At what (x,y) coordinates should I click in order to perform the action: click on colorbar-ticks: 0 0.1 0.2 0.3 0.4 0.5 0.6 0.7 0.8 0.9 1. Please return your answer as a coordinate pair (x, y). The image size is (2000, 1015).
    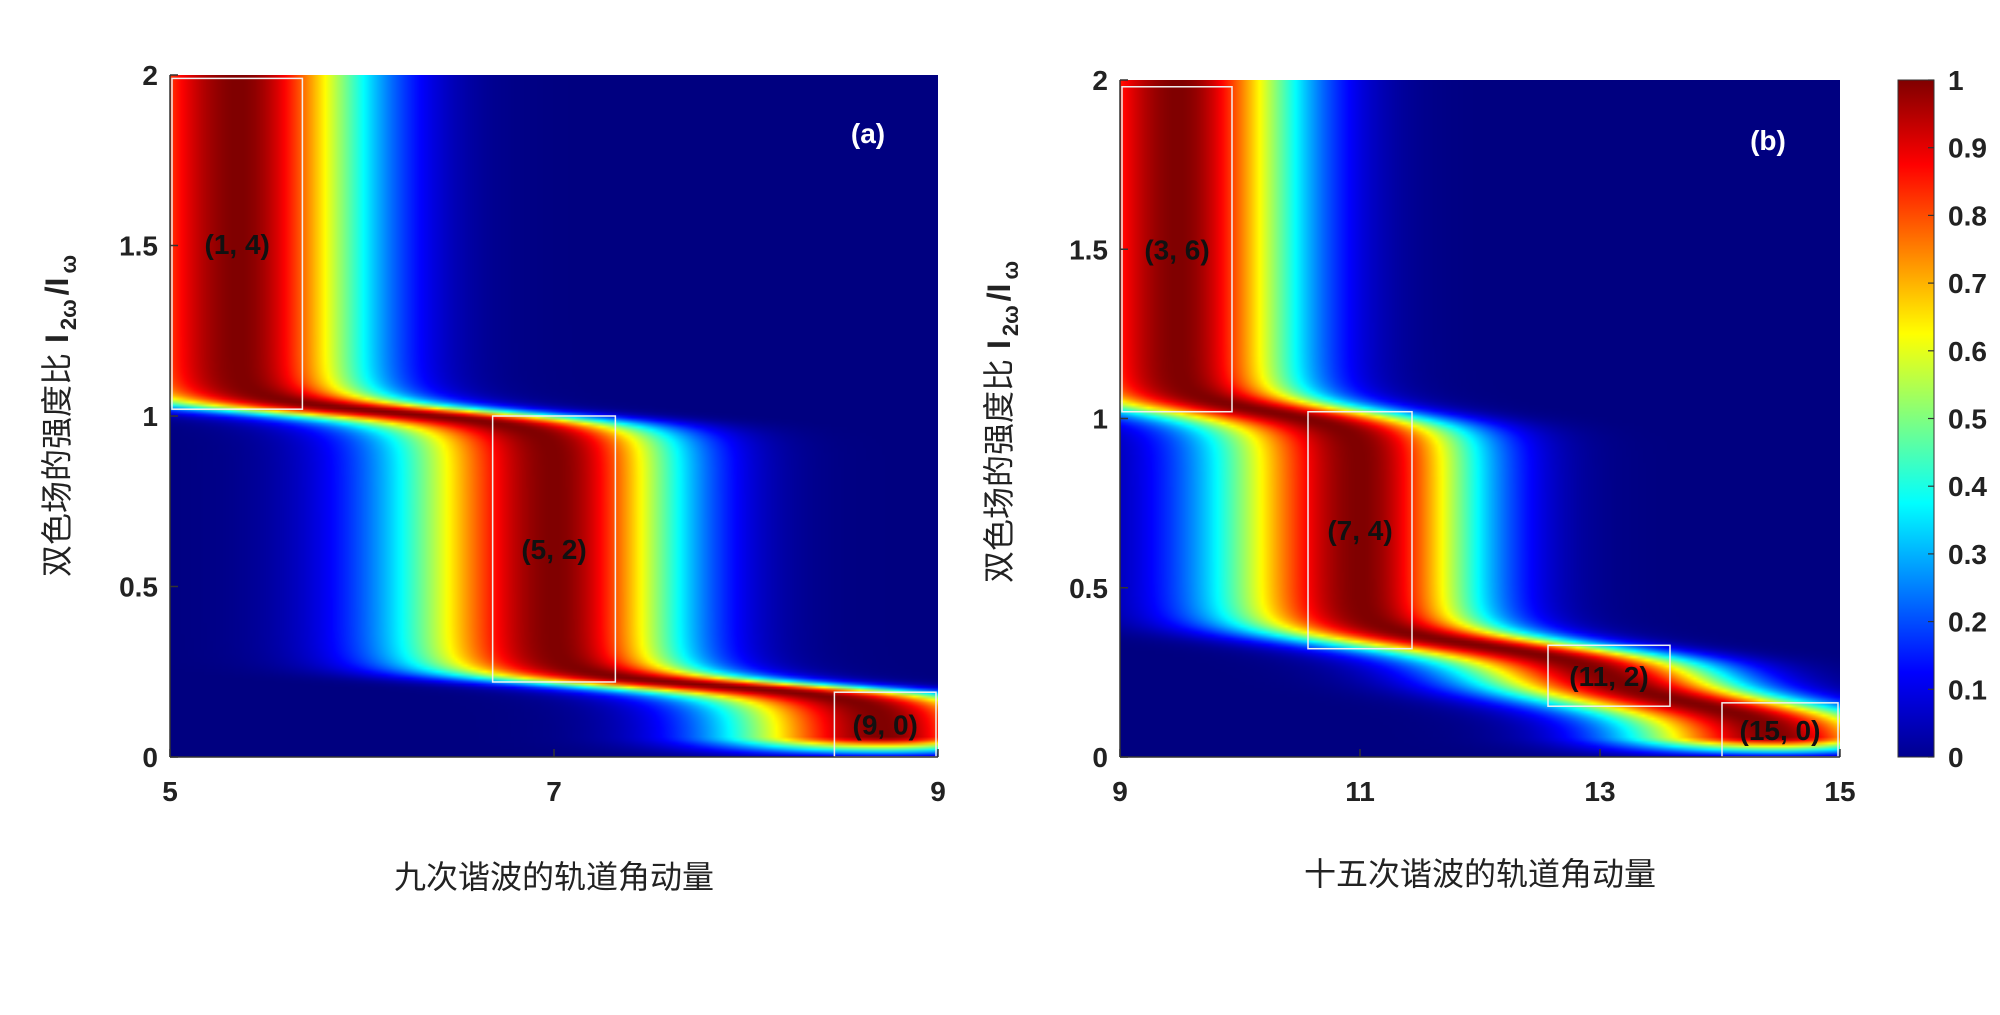
    Looking at the image, I should click on (1957, 419).